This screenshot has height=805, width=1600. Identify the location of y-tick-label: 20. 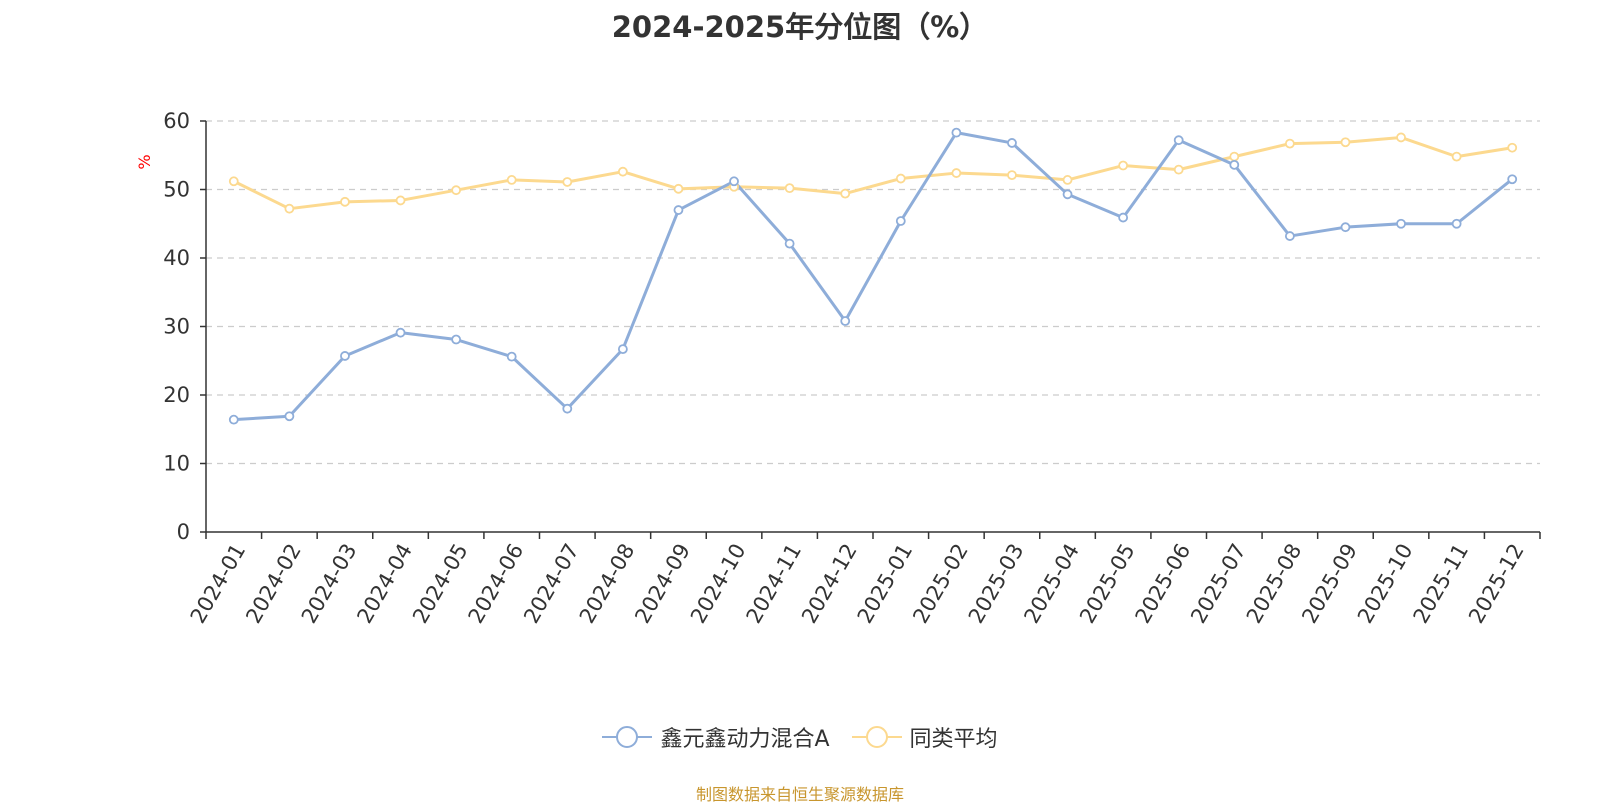
(176, 395).